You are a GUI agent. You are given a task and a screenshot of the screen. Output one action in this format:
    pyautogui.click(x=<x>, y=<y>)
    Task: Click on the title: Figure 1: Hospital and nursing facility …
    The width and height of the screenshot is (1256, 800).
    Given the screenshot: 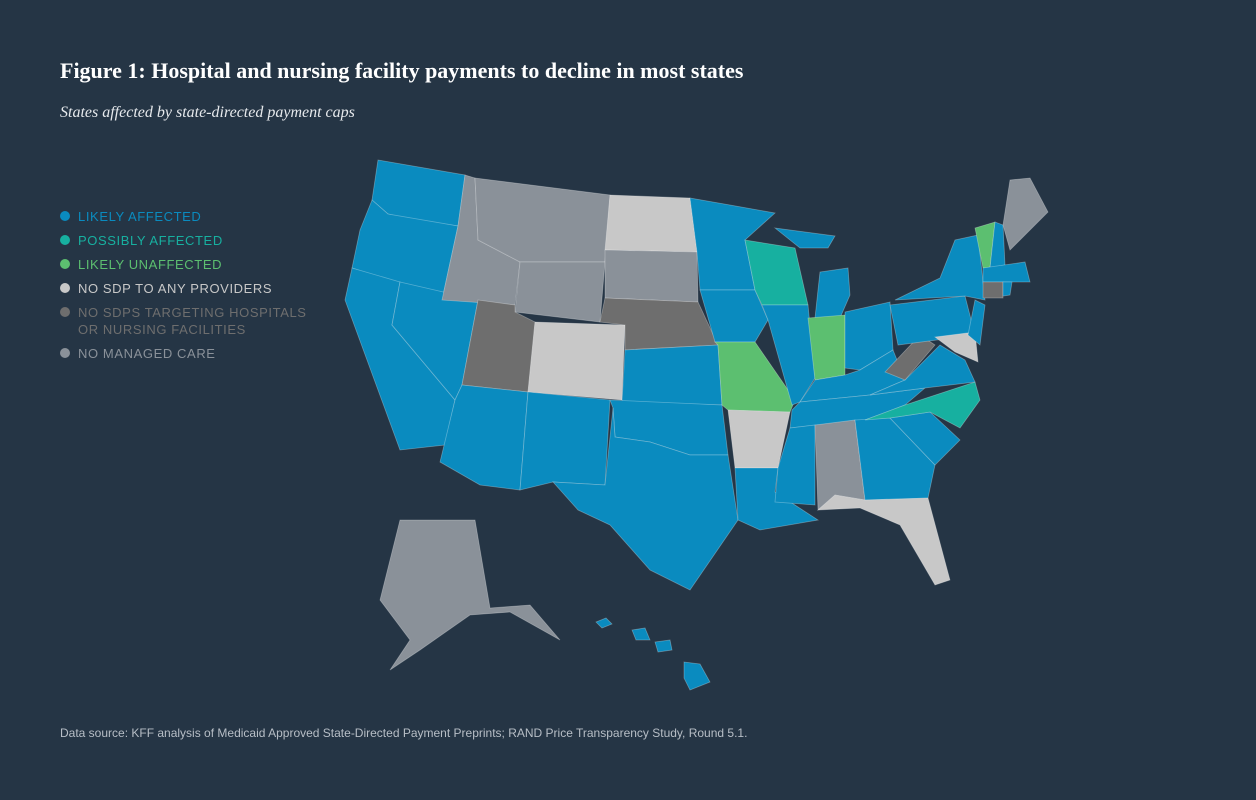 What is the action you would take?
    pyautogui.click(x=402, y=70)
    